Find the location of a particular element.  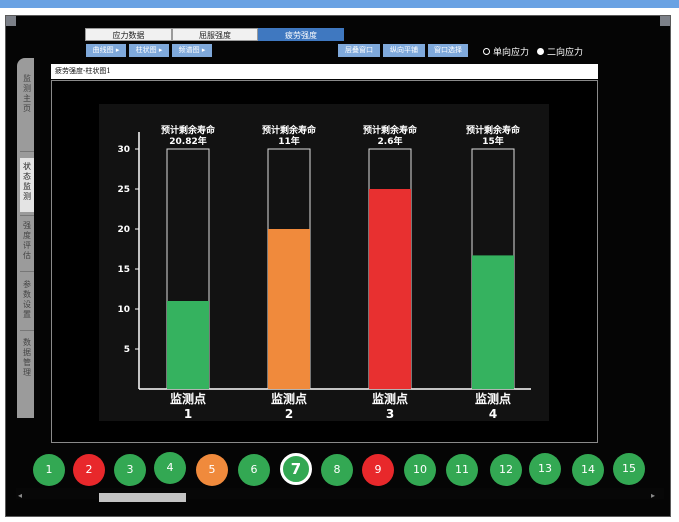

monitor-point-button: 12 is located at coordinates (506, 470).